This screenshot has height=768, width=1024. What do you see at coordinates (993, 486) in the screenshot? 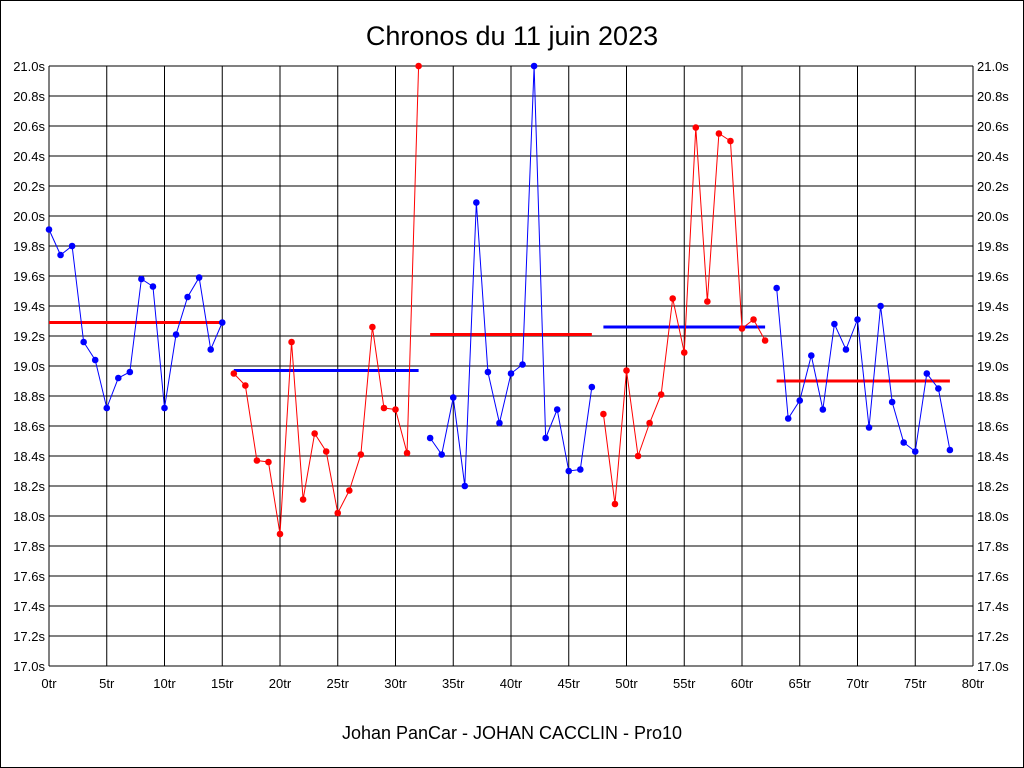
I see `y-tick-label-right: 18.2s` at bounding box center [993, 486].